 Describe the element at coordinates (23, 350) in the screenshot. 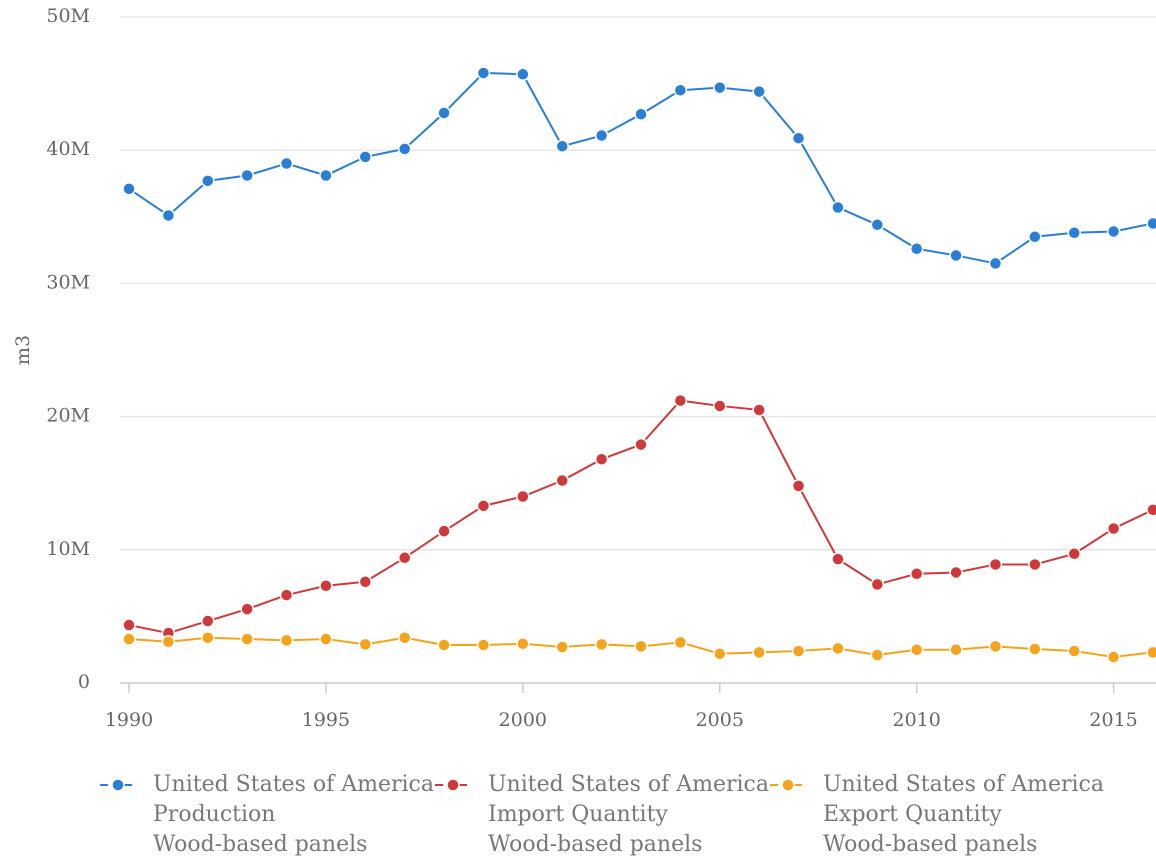

I see `y-axis-label: m3` at that location.